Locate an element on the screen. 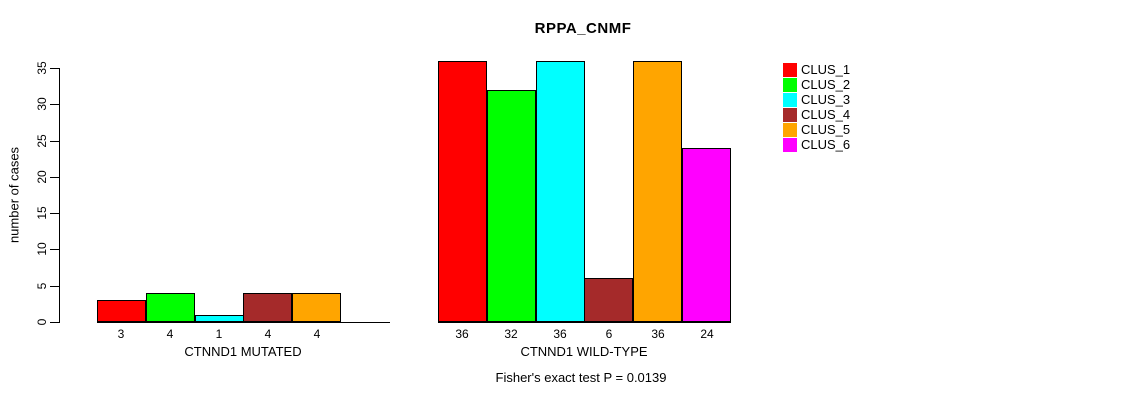  legend-label: CLUS_4 is located at coordinates (826, 114).